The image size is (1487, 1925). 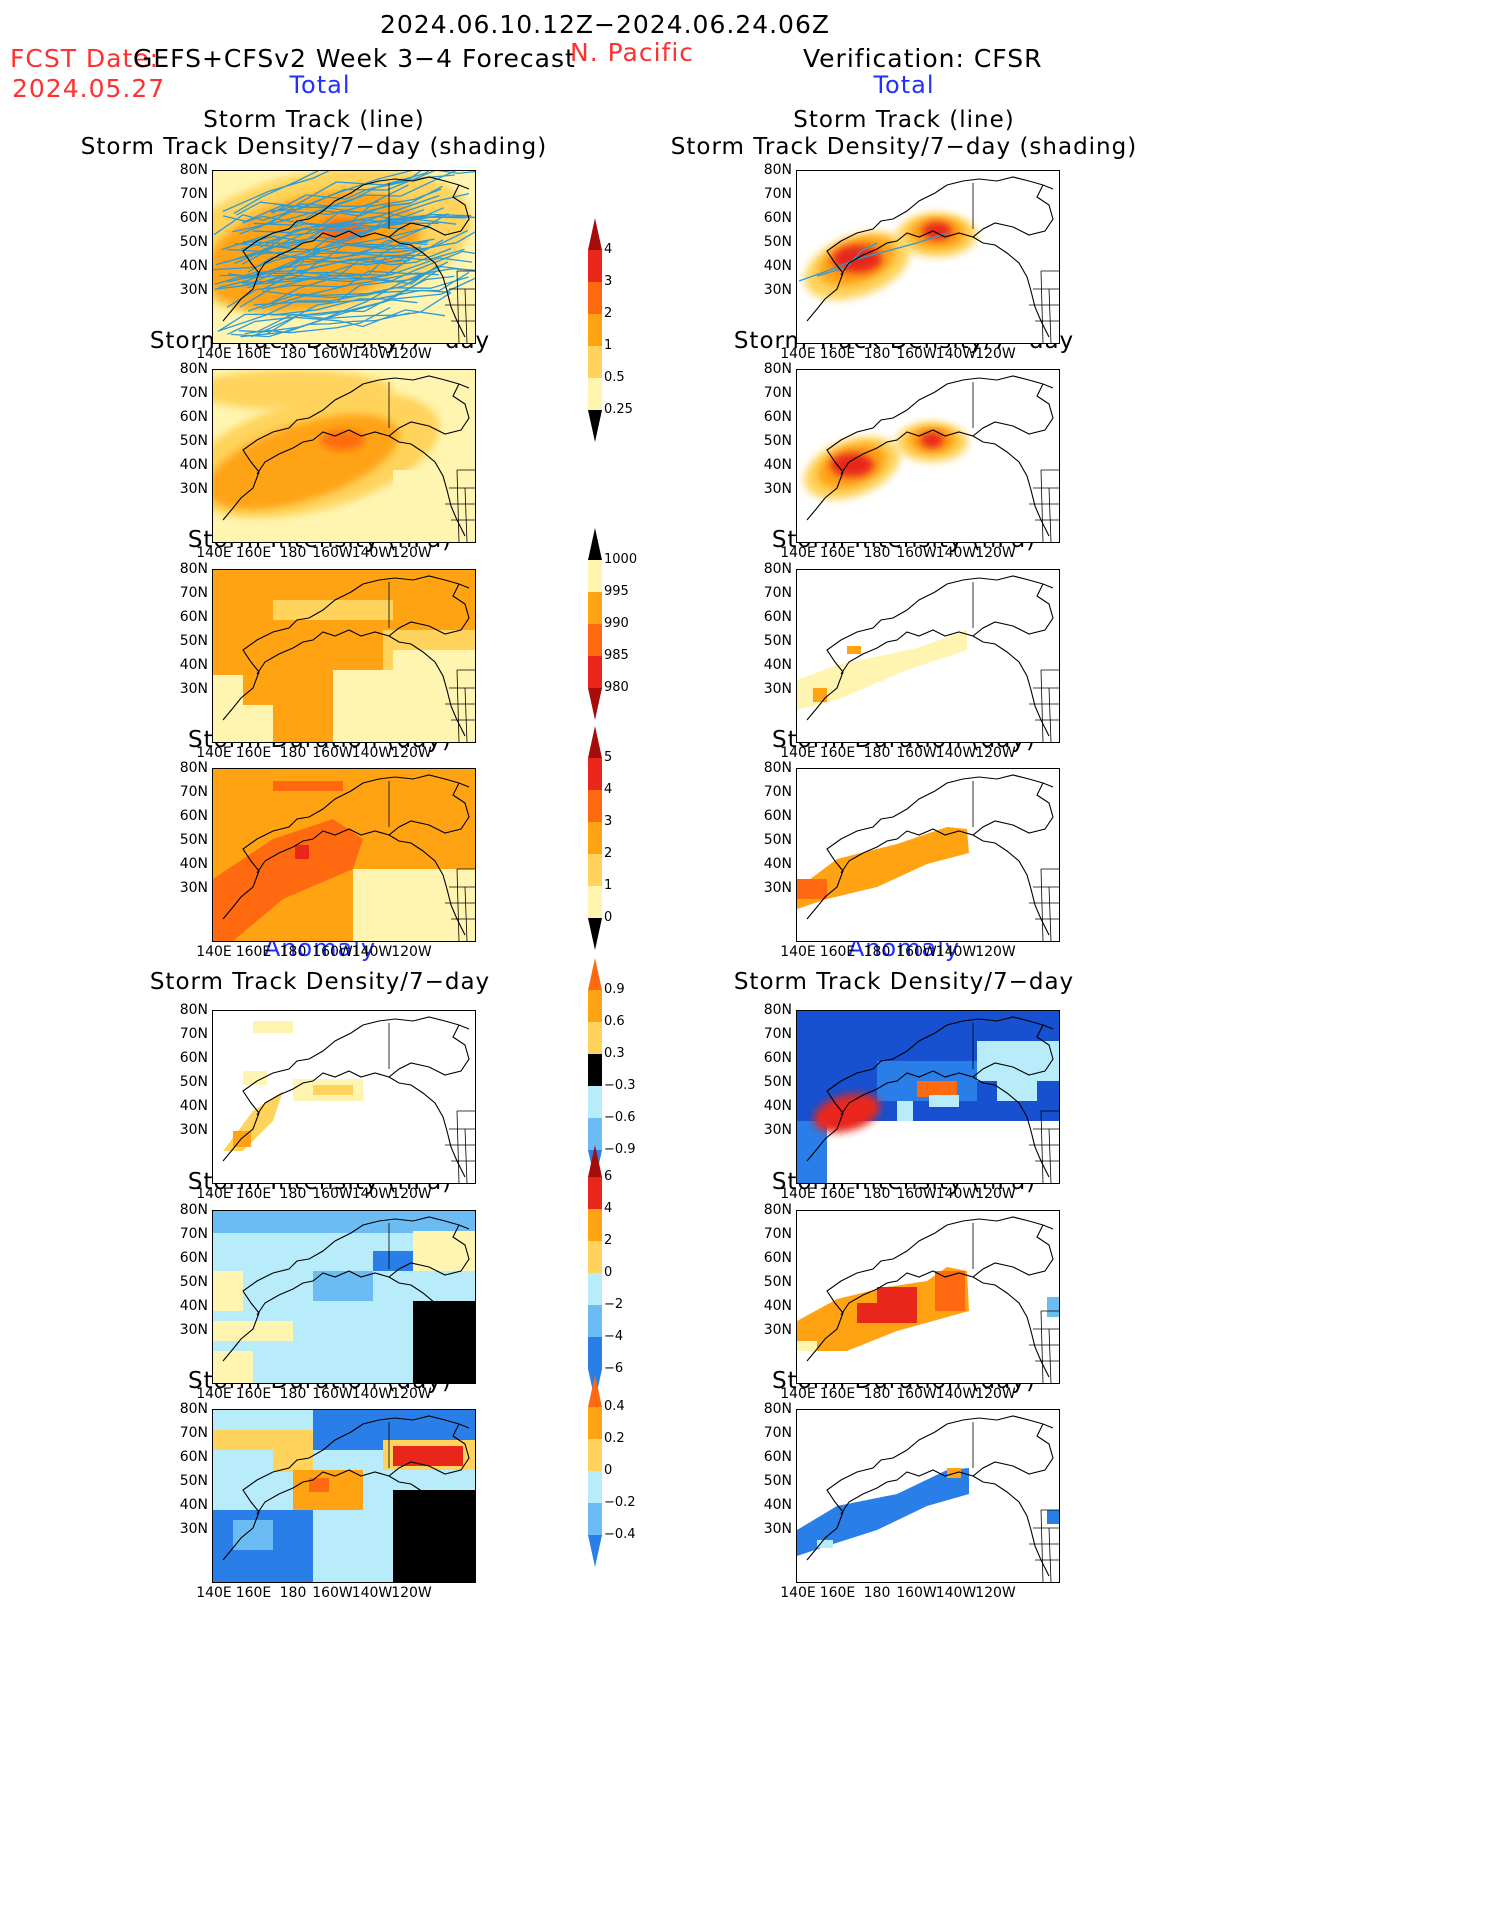 I want to click on colorbar-label: 0.9, so click(x=614, y=989).